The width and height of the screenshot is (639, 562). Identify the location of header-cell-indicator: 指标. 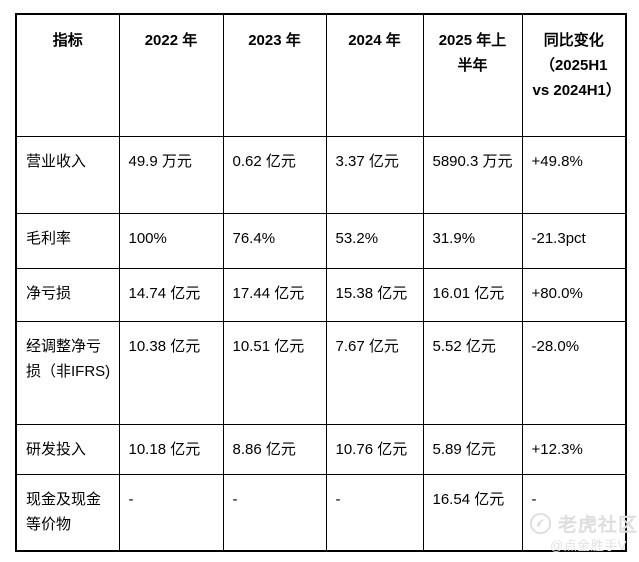
(67, 75).